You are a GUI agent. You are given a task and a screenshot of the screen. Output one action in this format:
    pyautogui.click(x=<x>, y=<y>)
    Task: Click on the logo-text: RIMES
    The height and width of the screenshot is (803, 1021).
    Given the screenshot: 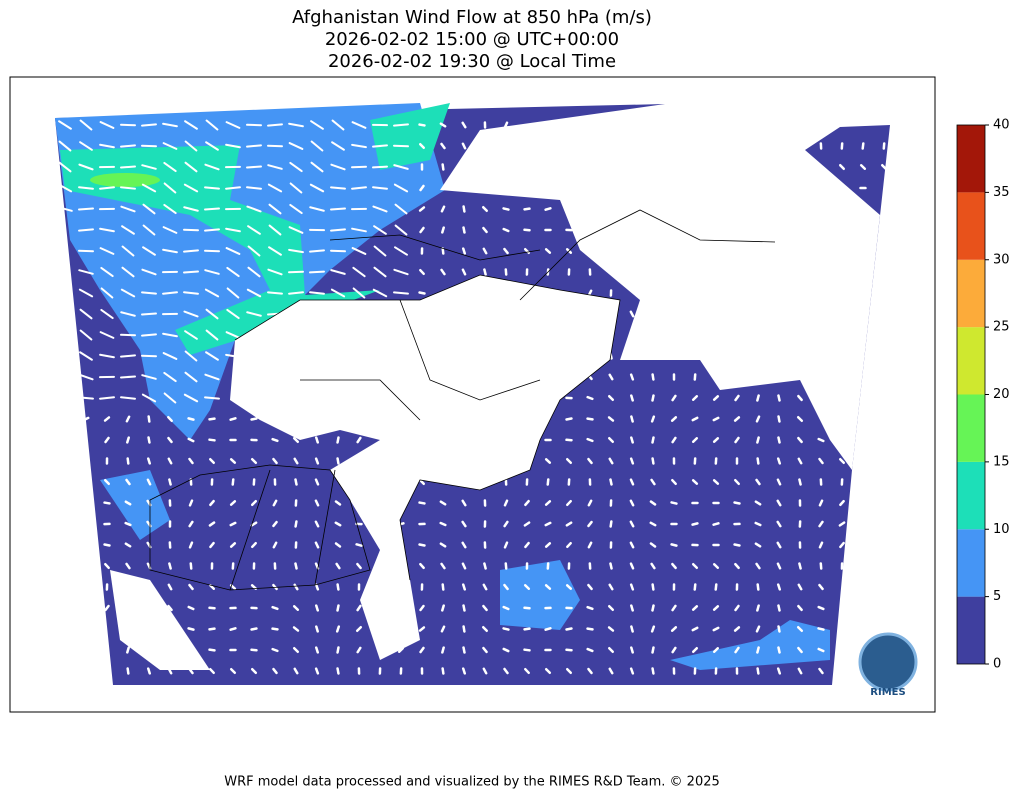 What is the action you would take?
    pyautogui.click(x=887, y=692)
    